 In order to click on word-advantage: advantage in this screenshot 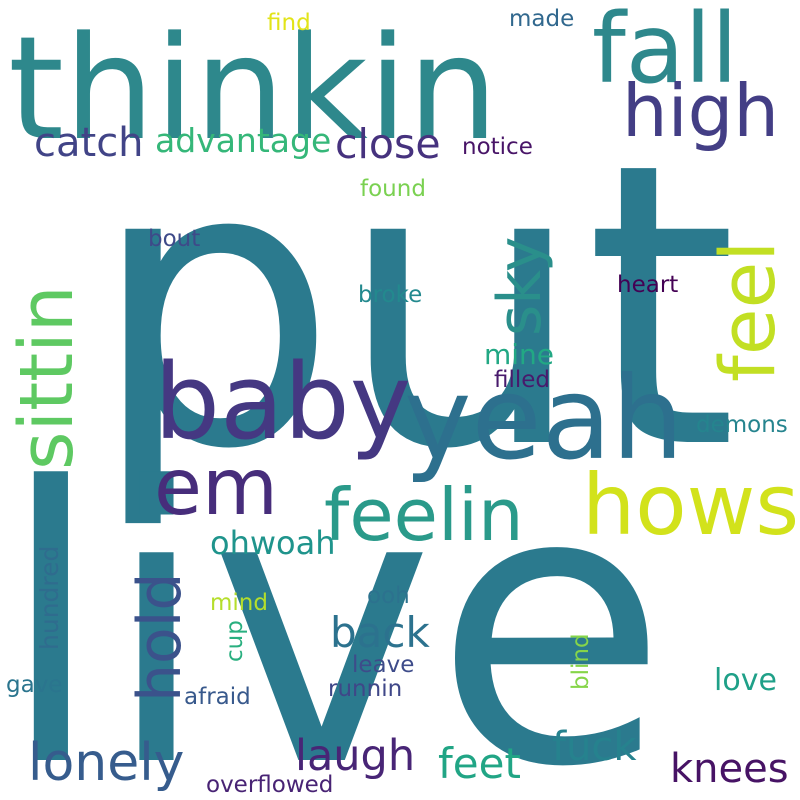, I will do `click(243, 140)`.